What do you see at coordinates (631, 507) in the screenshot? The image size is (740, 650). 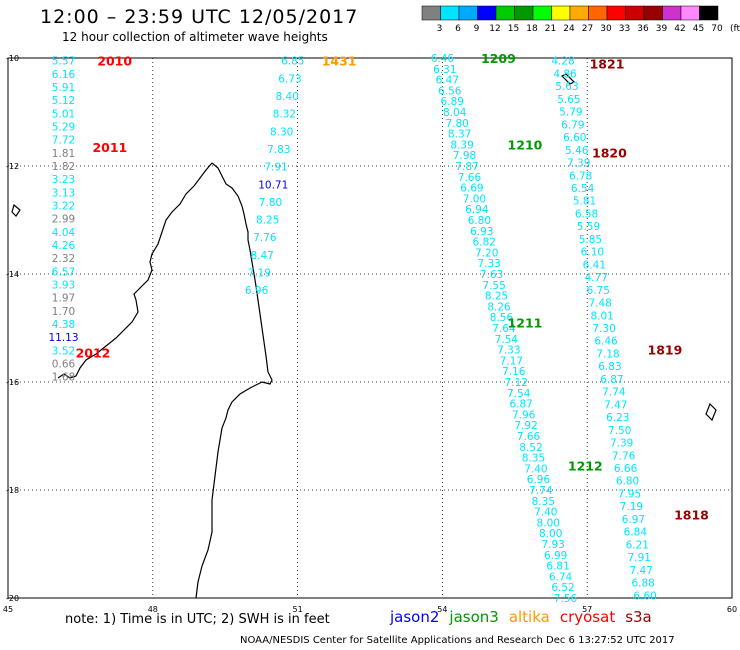 I see `wave-height-value: 7.19` at bounding box center [631, 507].